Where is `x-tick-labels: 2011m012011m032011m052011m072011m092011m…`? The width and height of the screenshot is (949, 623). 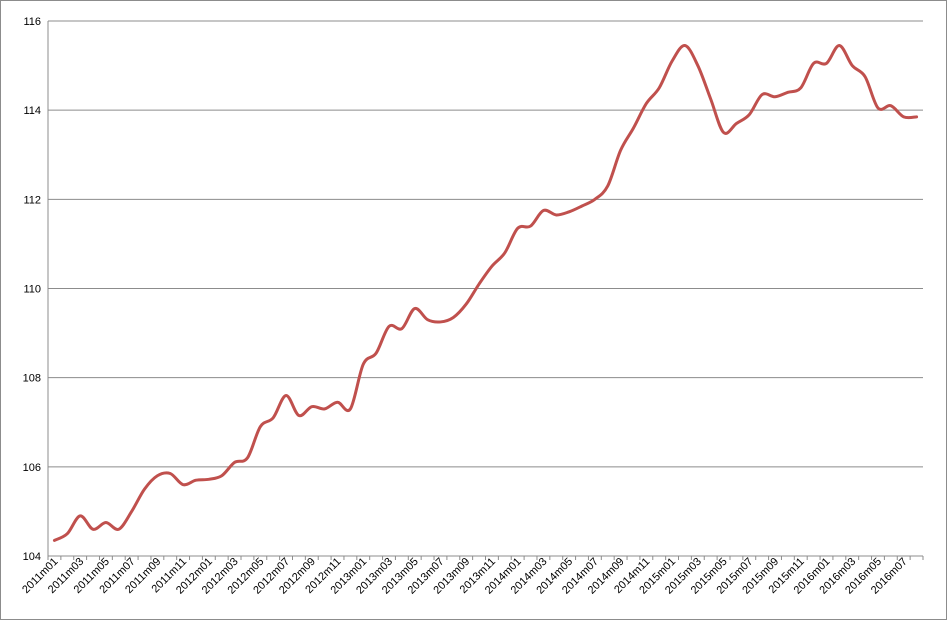 x-tick-labels: 2011m012011m032011m052011m072011m092011m… is located at coordinates (465, 576).